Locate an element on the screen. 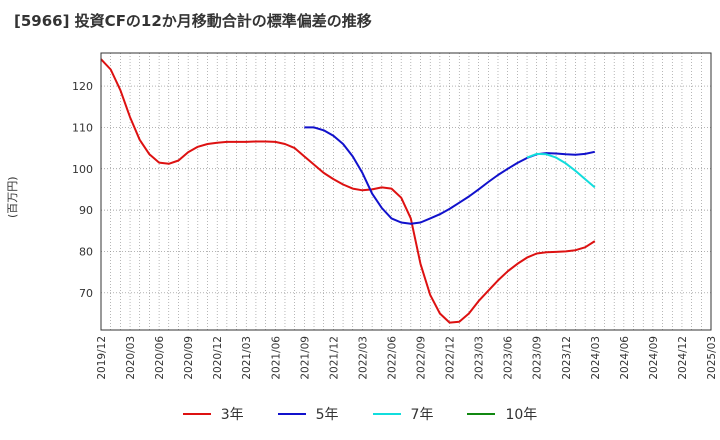 The height and width of the screenshot is (440, 720). x-tick-label: 2023/06 is located at coordinates (509, 358).